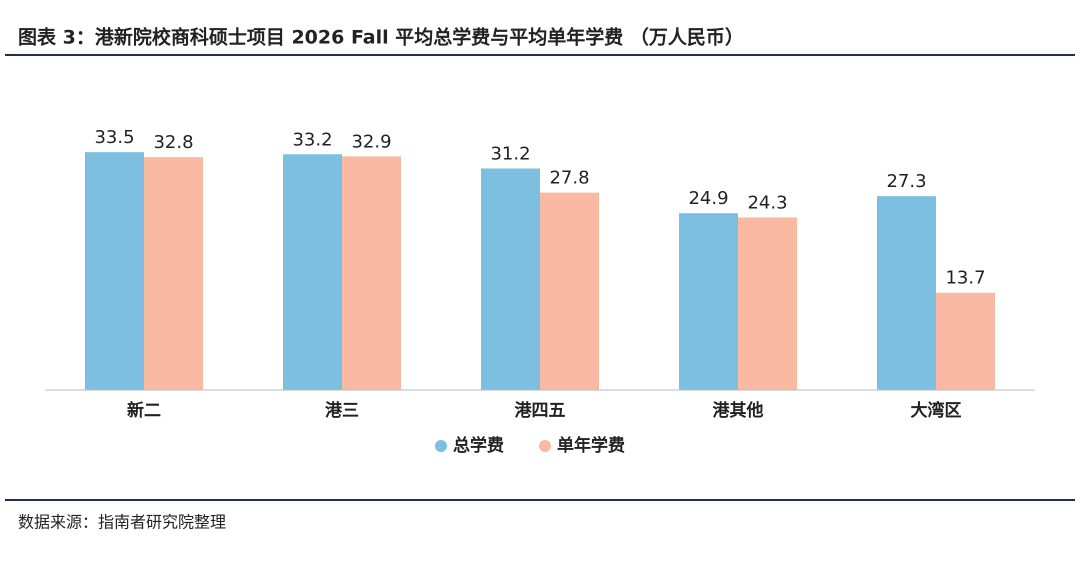  What do you see at coordinates (540, 410) in the screenshot?
I see `x-tick-label: 港四五` at bounding box center [540, 410].